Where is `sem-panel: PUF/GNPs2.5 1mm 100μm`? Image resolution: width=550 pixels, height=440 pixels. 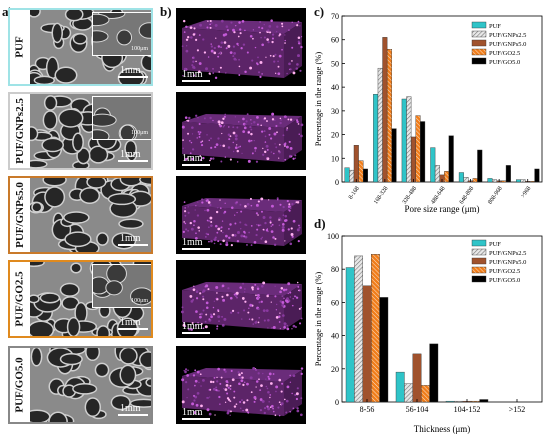
sem-panel: PUF/GNPs2.5 1mm 100μm is located at coordinates (80, 131).